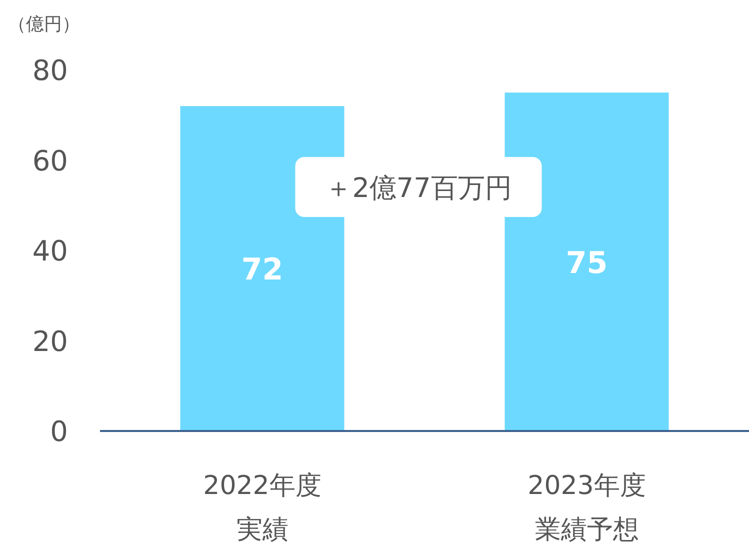  Describe the element at coordinates (587, 508) in the screenshot. I see `x-tick-label: 2023年度業績予想` at that location.